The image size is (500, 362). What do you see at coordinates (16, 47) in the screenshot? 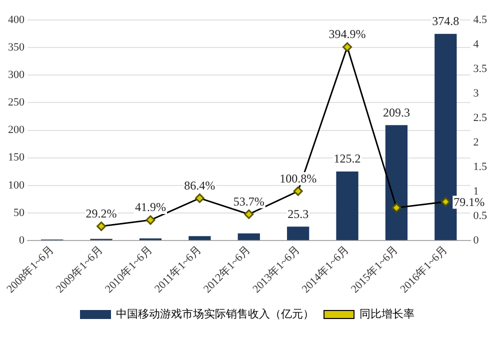
I see `y-tick-label: 350` at bounding box center [16, 47].